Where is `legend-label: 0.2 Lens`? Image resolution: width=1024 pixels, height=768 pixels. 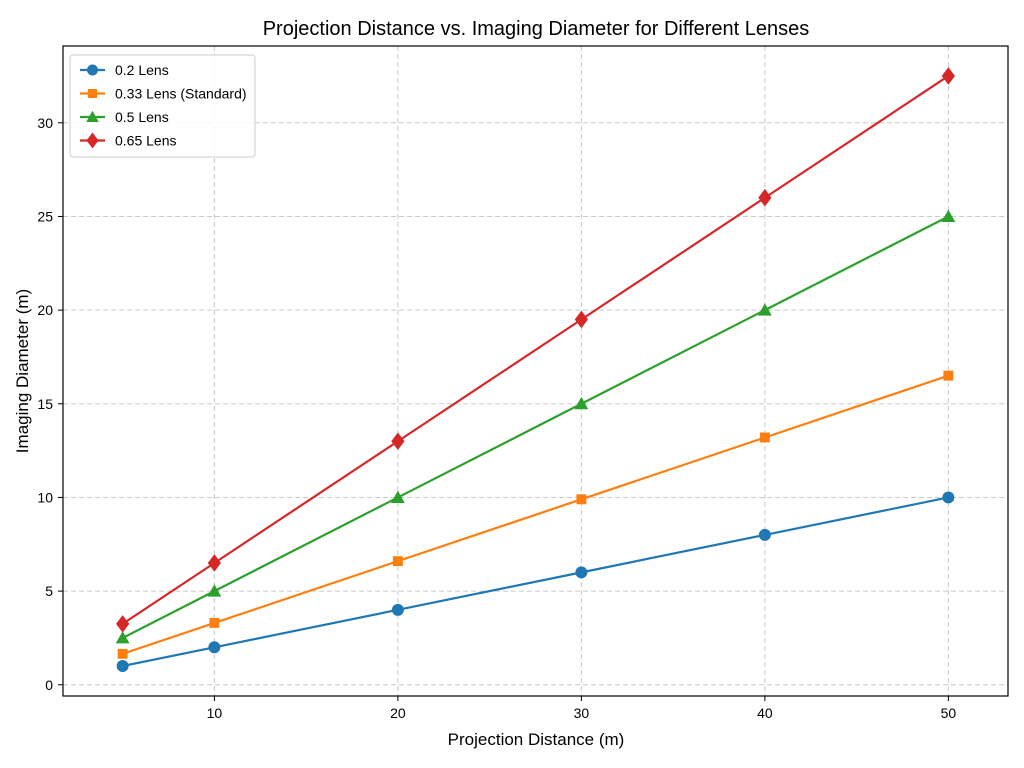
legend-label: 0.2 Lens is located at coordinates (142, 70).